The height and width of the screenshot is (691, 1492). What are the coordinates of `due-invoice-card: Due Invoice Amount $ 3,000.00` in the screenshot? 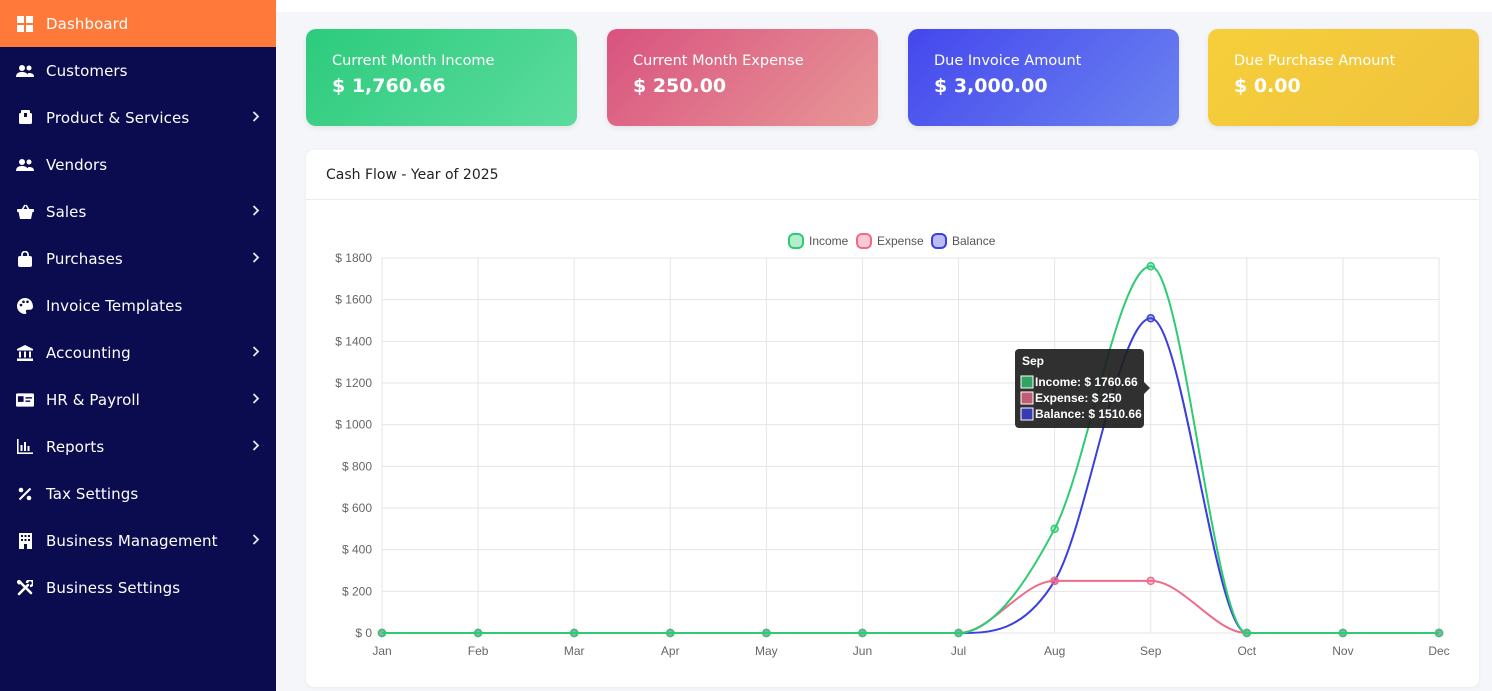 It's located at (1043, 77).